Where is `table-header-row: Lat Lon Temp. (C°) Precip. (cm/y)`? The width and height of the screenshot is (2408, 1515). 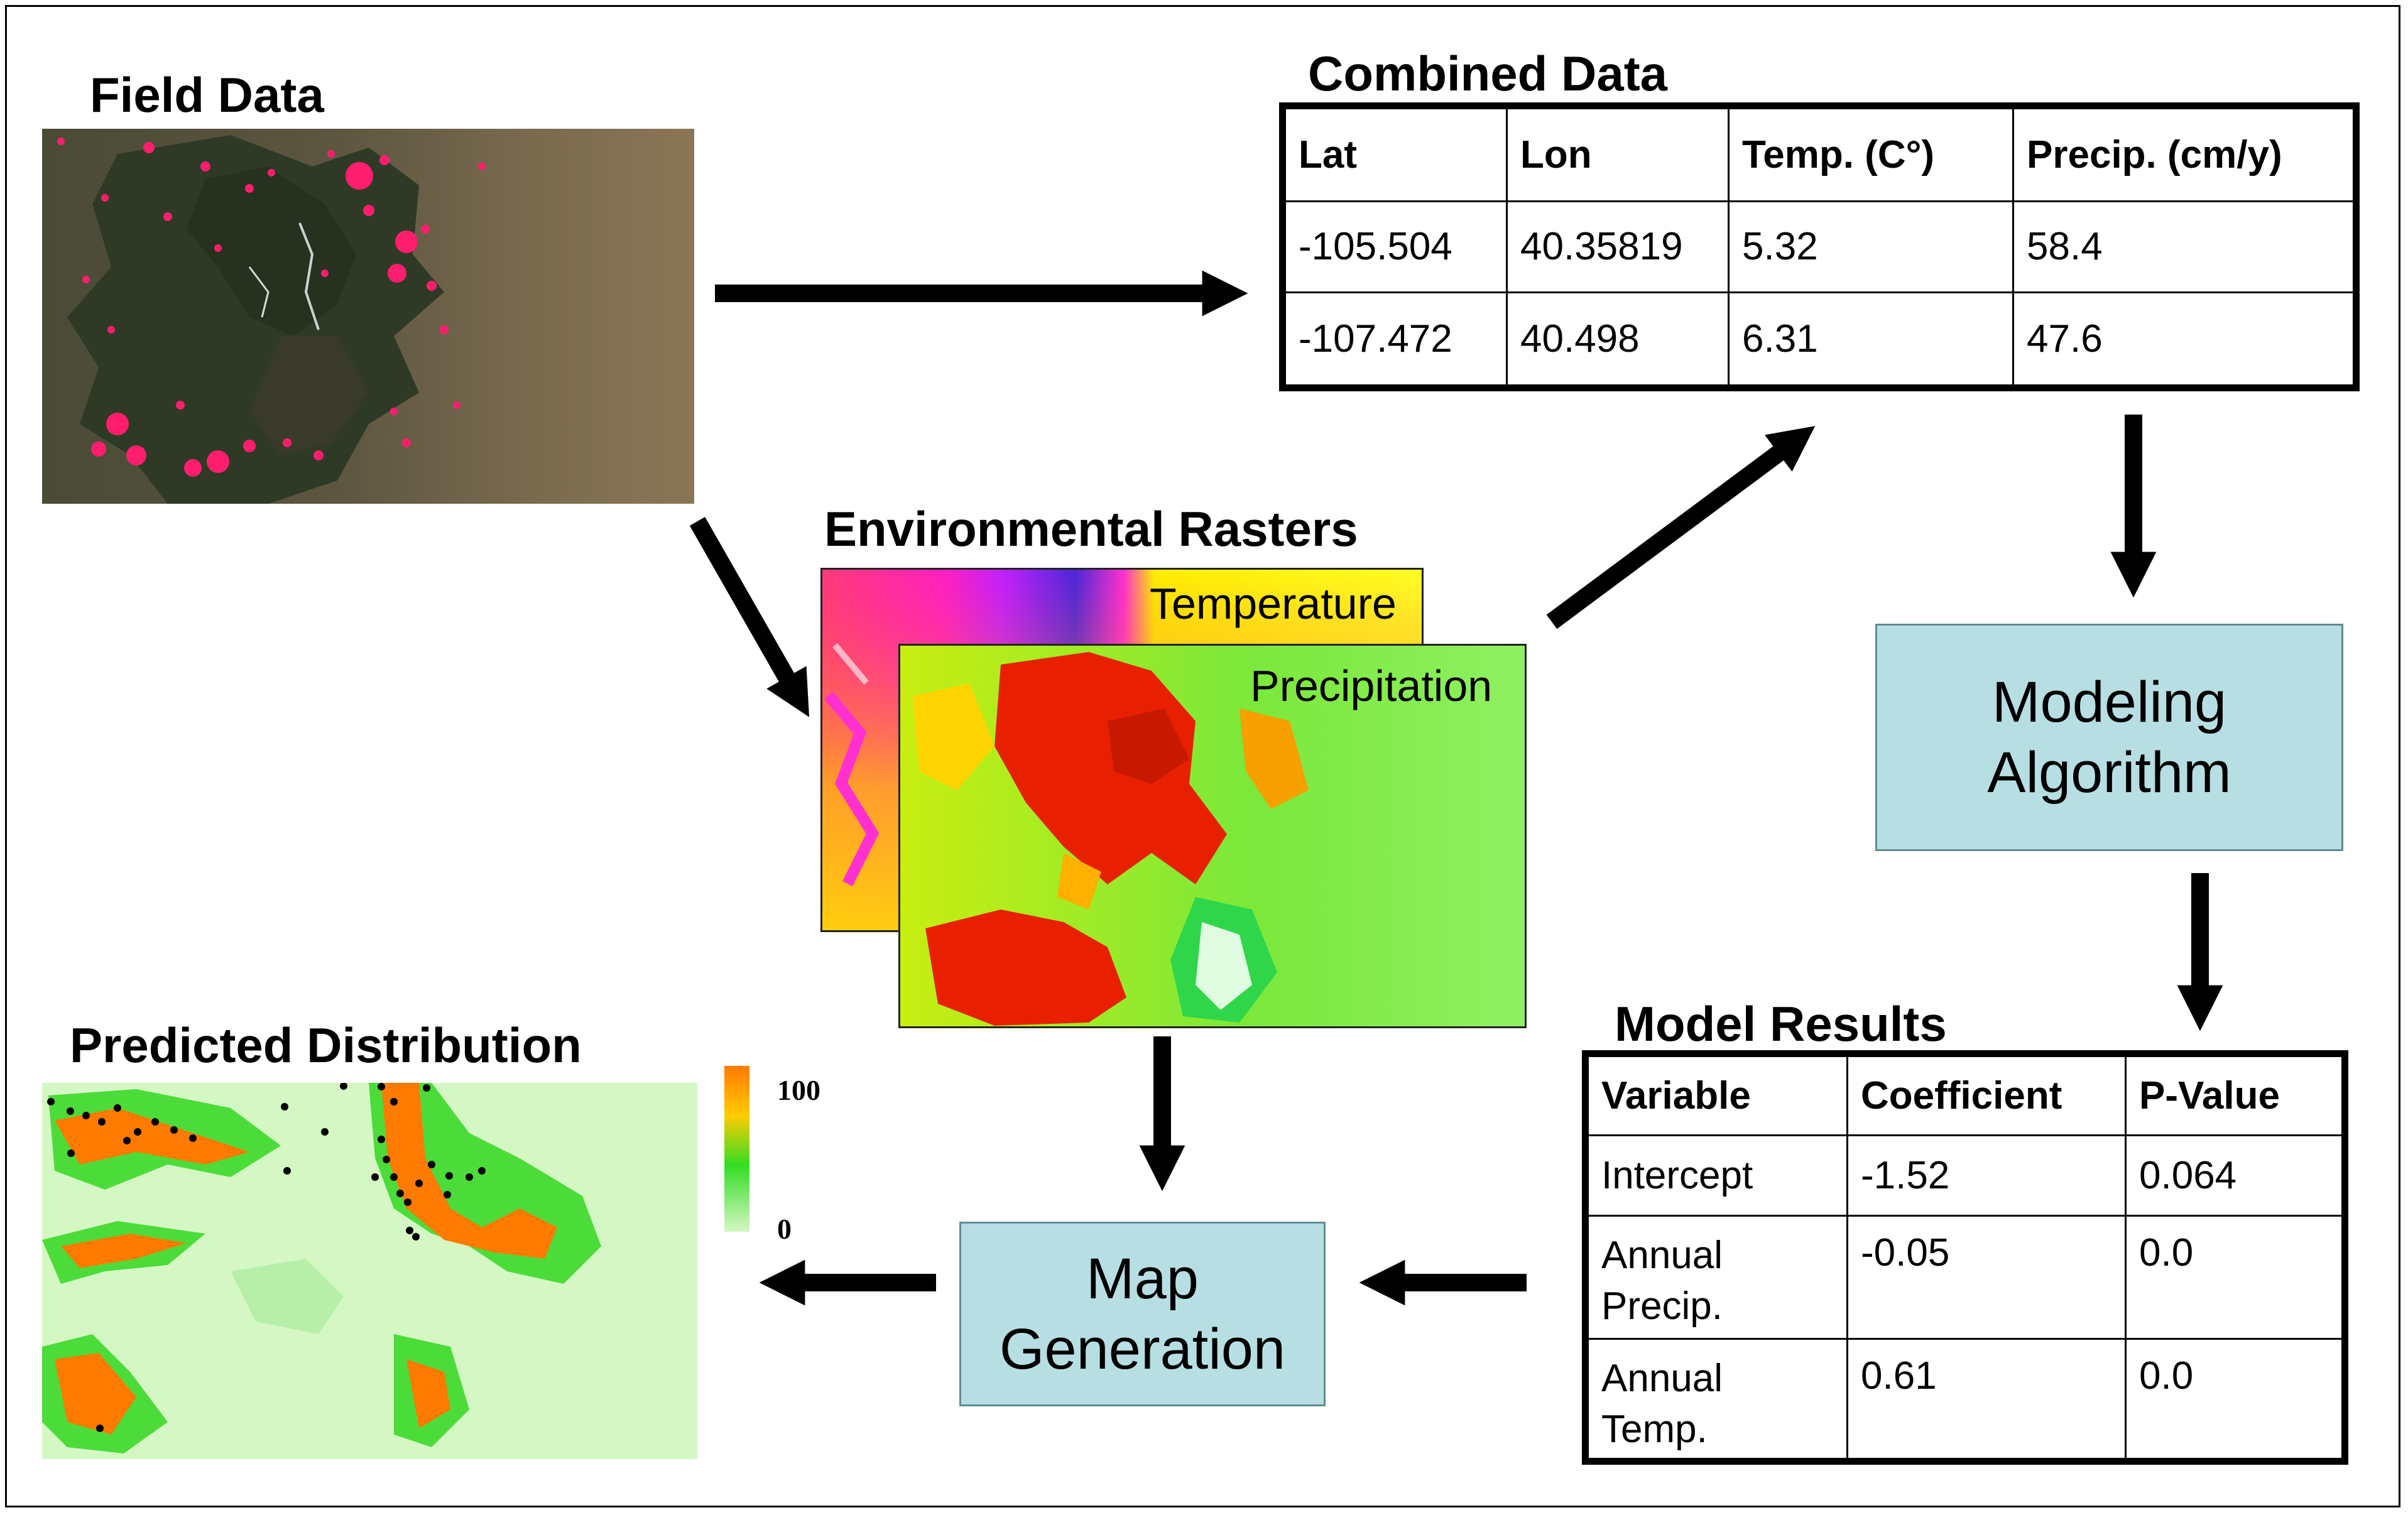 table-header-row: Lat Lon Temp. (C°) Precip. (cm/y) is located at coordinates (1819, 154).